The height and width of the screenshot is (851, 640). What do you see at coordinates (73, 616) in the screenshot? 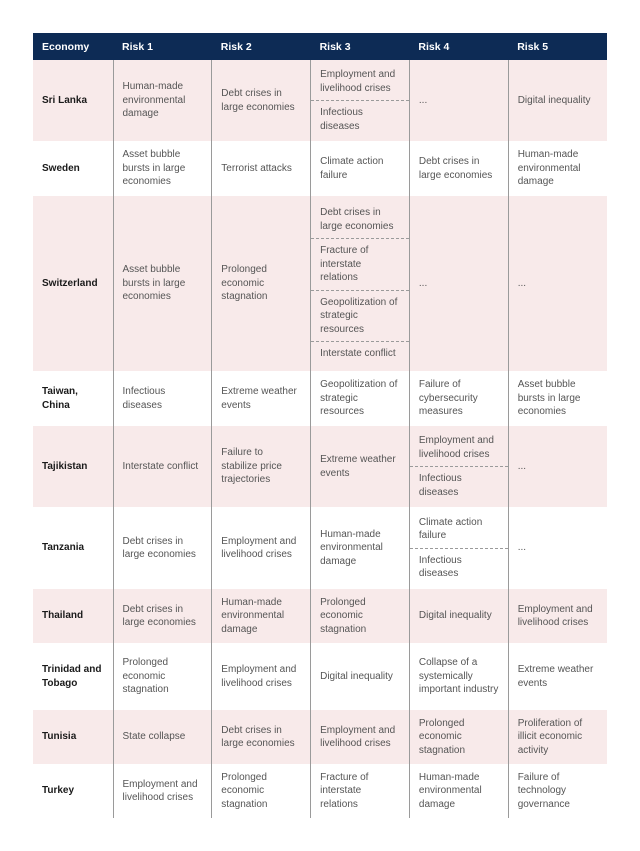
I see `economy-cell: Thailand` at bounding box center [73, 616].